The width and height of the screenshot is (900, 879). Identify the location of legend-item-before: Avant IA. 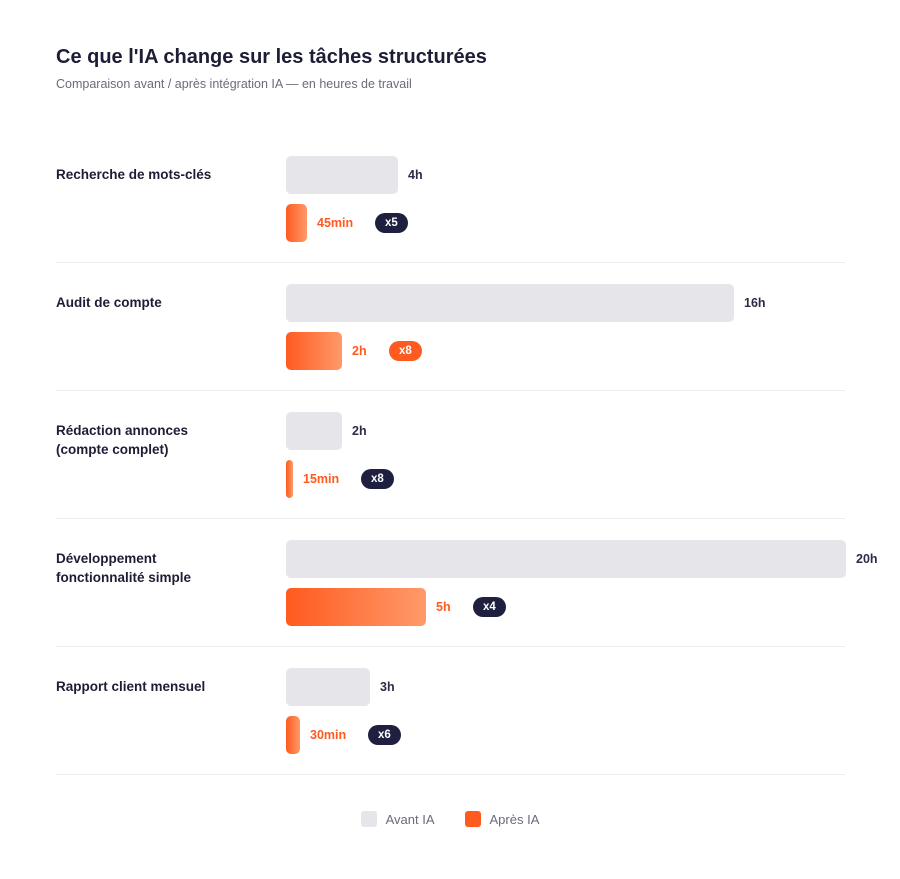
(397, 819).